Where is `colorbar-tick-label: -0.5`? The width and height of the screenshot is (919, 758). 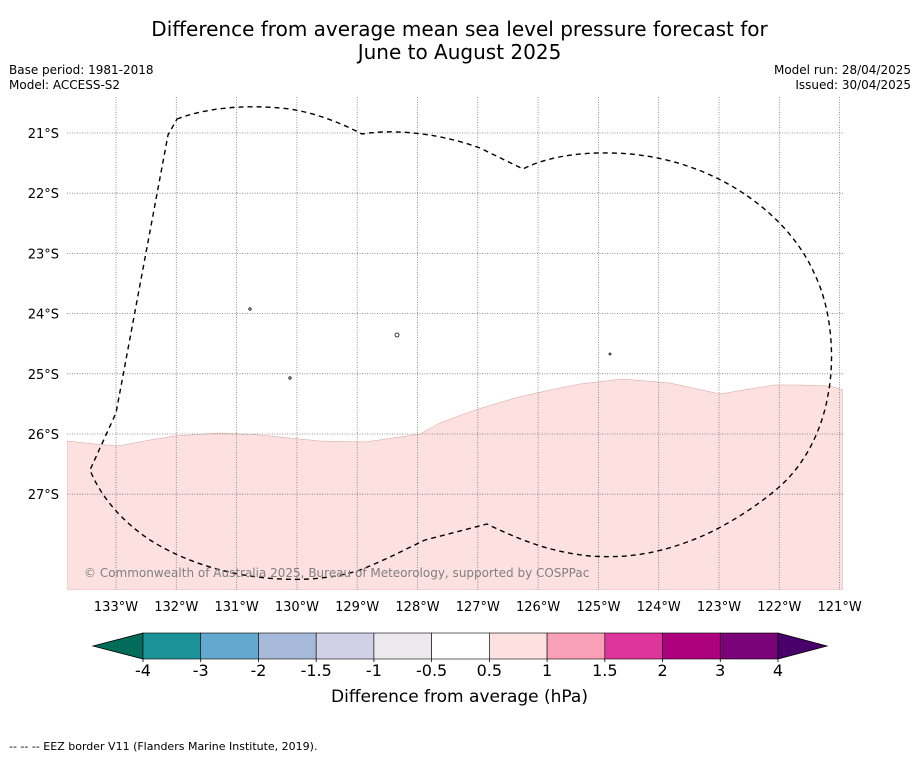 colorbar-tick-label: -0.5 is located at coordinates (431, 670).